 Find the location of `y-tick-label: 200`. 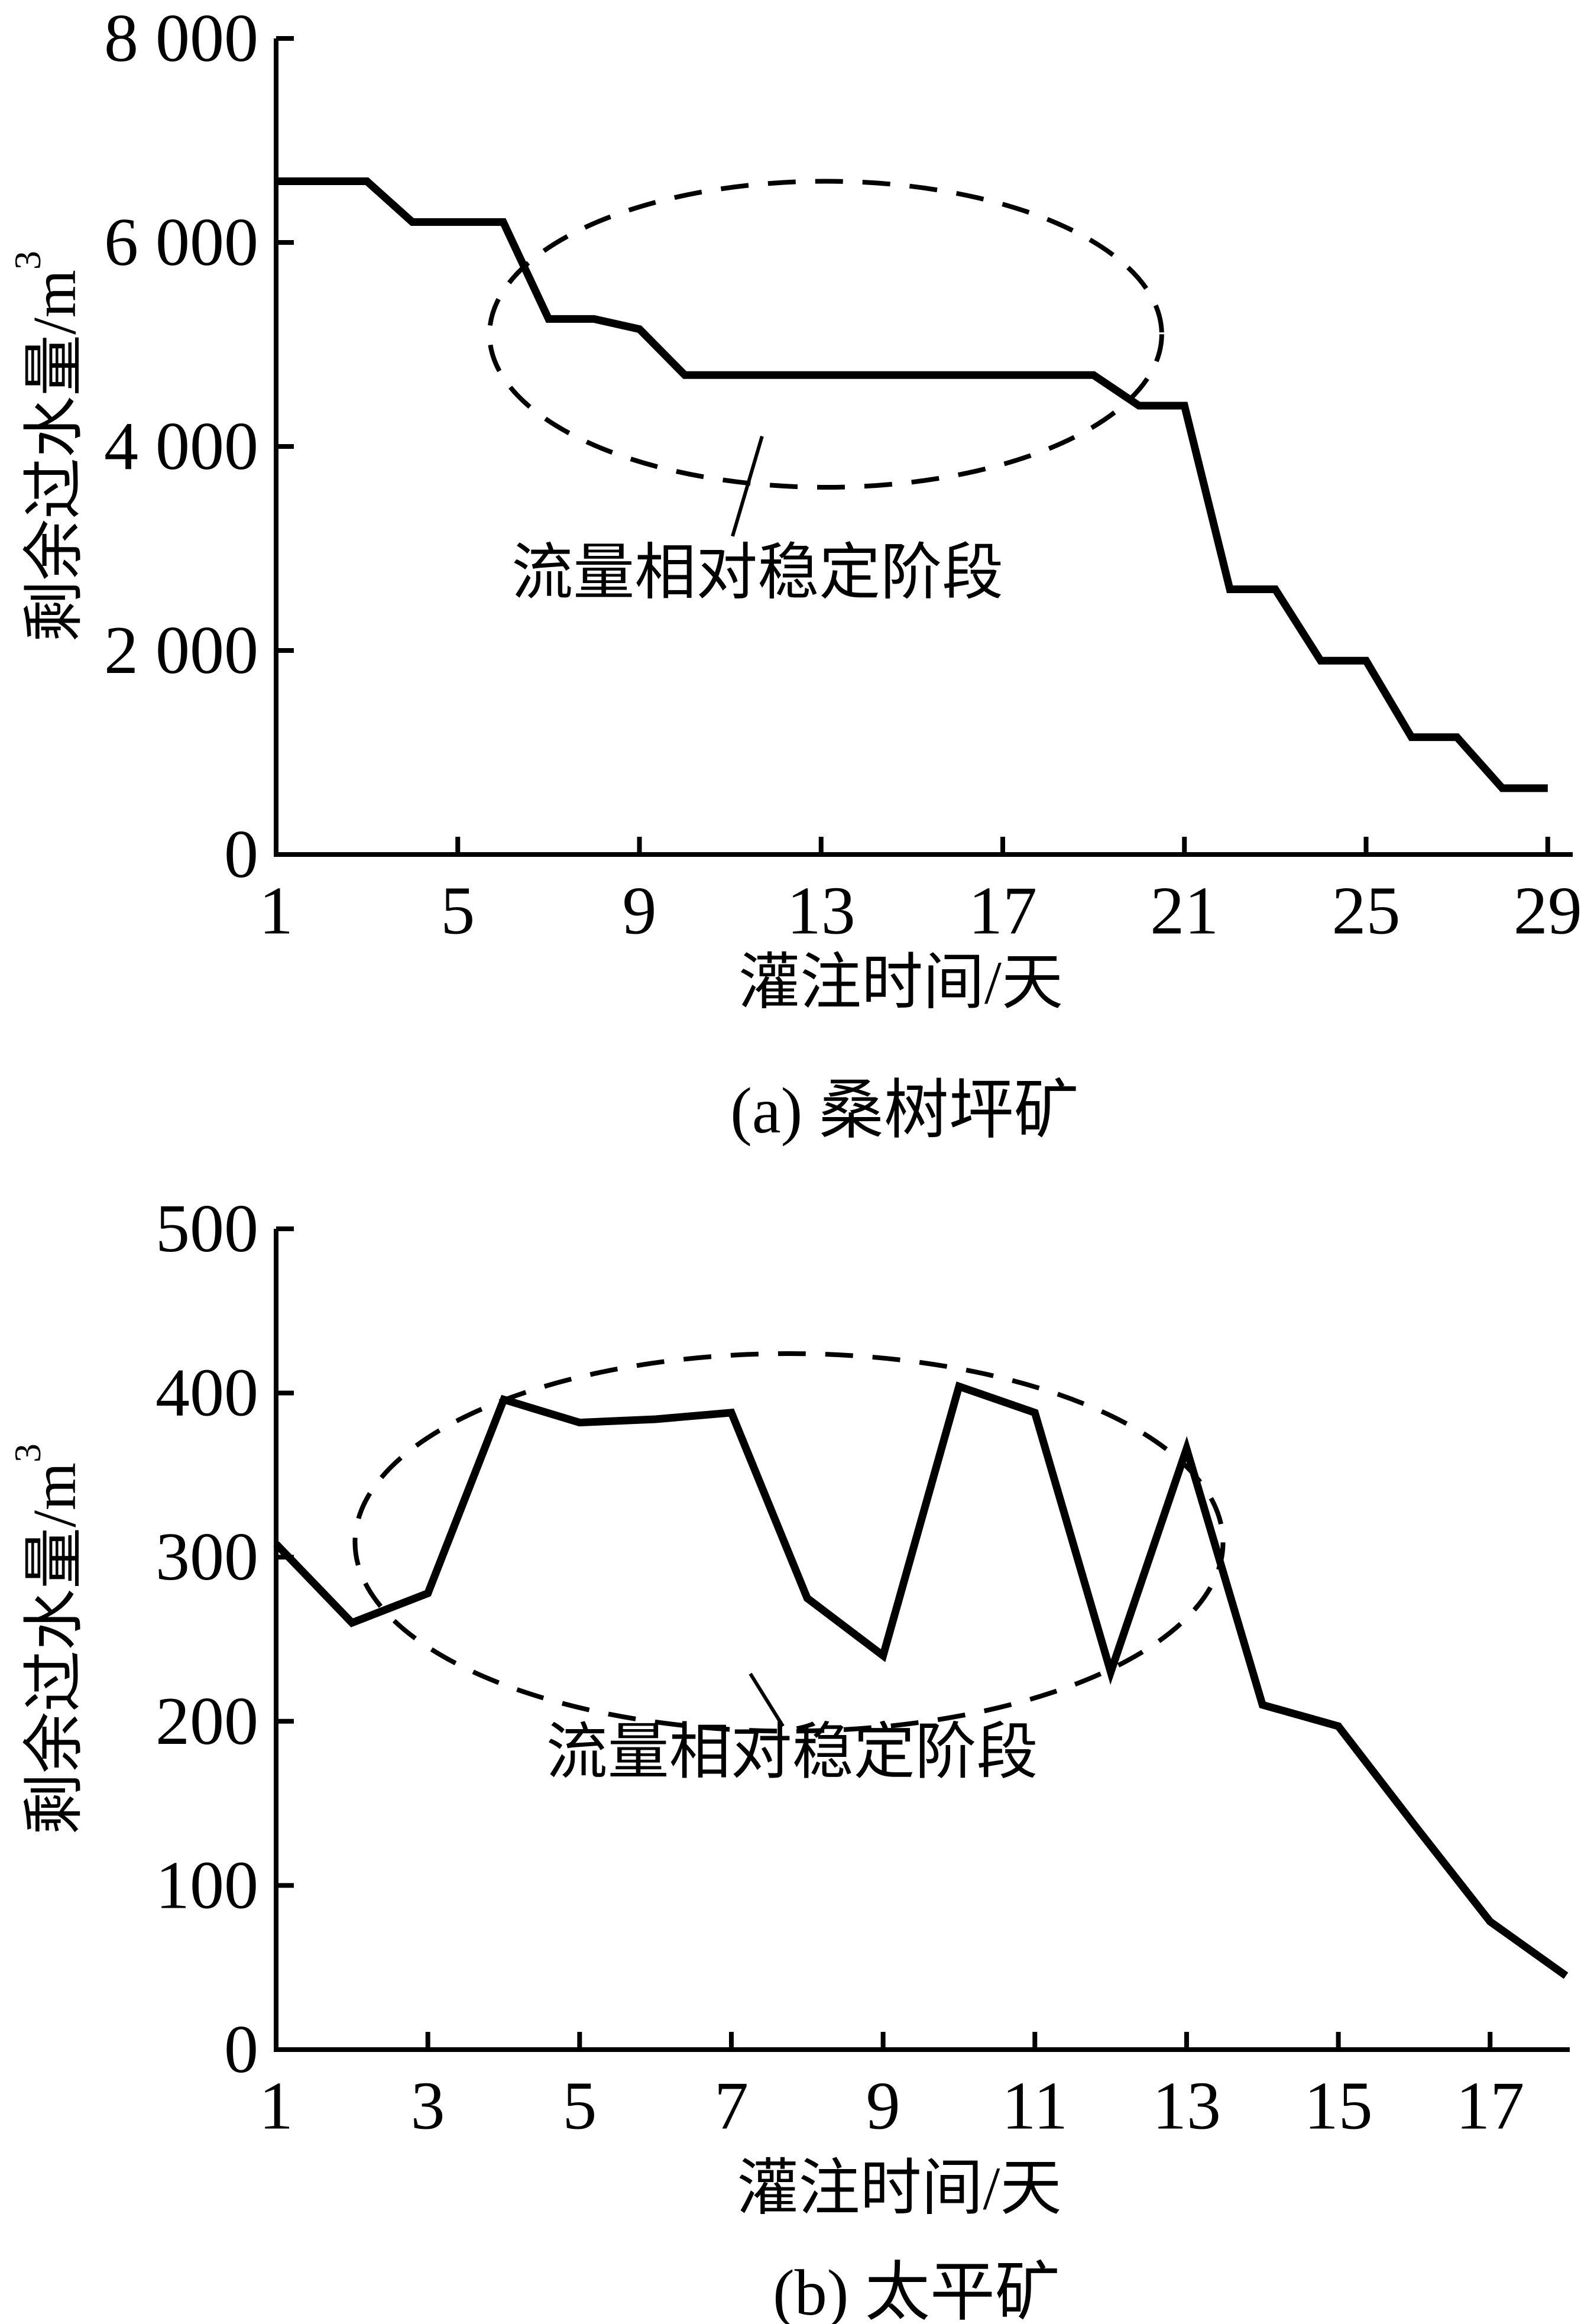

y-tick-label: 200 is located at coordinates (206, 1721).